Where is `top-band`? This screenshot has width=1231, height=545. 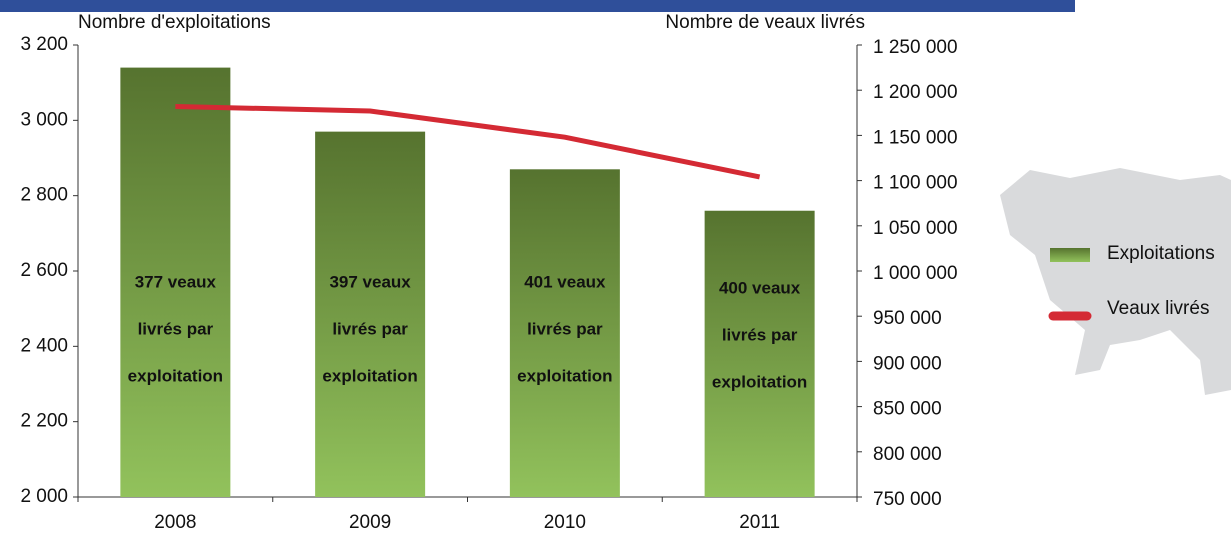
top-band is located at coordinates (537, 6).